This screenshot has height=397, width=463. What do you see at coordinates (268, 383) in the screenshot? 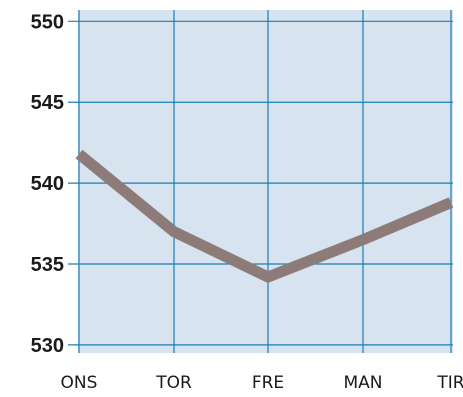
I see `x-tick-label: FRE` at bounding box center [268, 383].